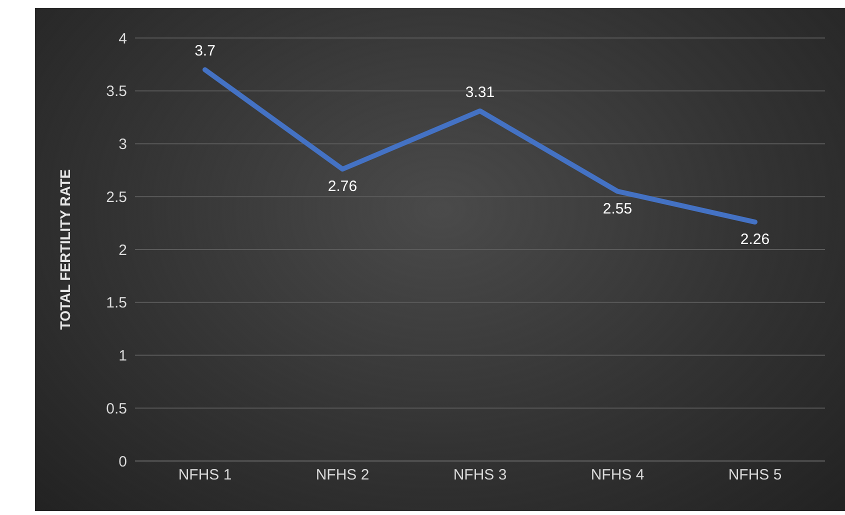 The image size is (845, 515). Describe the element at coordinates (122, 250) in the screenshot. I see `y-tick-label: 2` at that location.